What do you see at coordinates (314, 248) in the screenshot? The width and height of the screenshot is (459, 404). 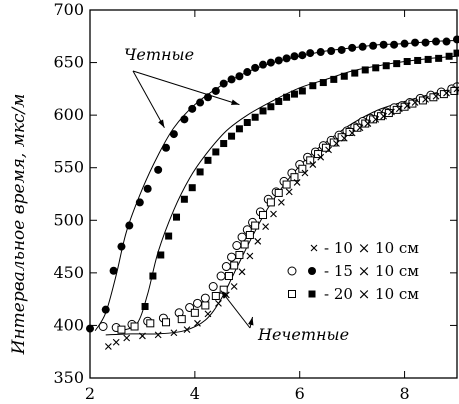 I see `legend-marker-cross` at bounding box center [314, 248].